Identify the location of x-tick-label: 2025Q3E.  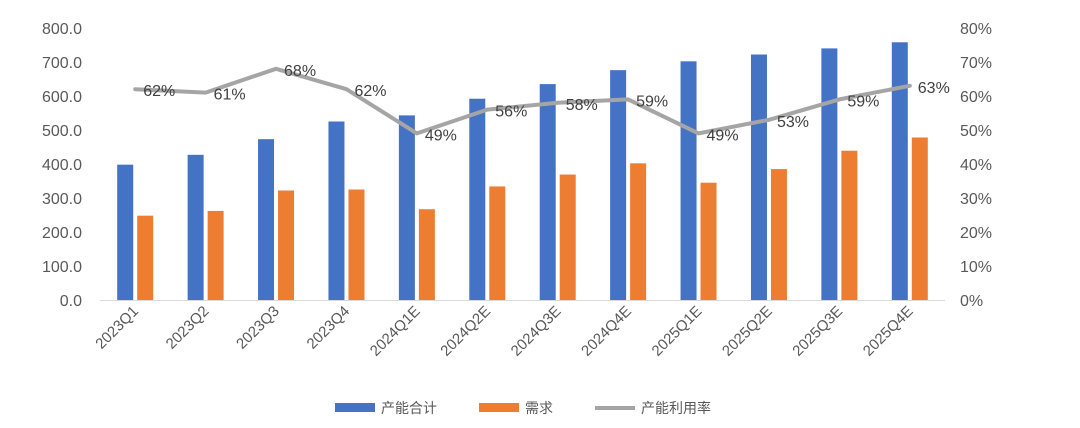
(817, 331).